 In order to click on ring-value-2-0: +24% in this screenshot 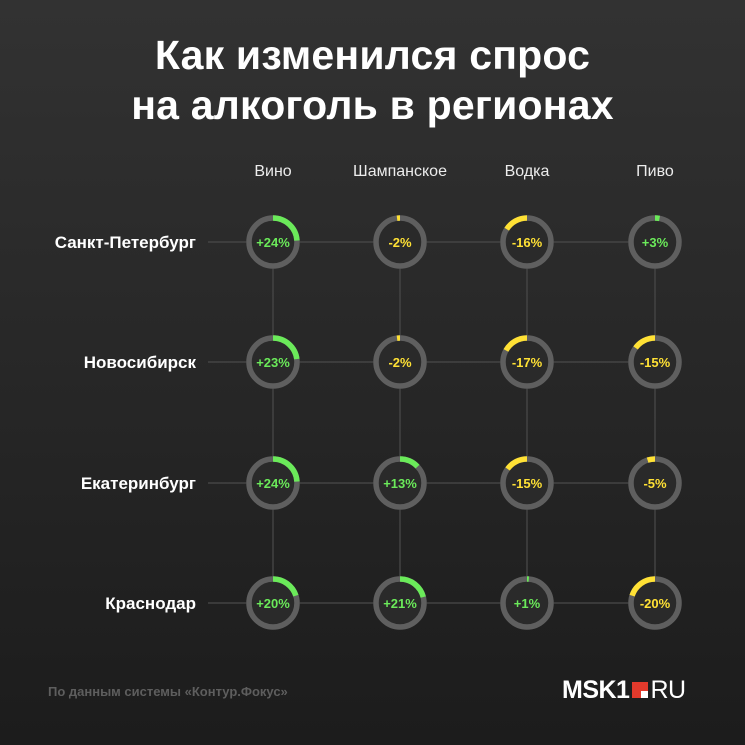, I will do `click(273, 483)`.